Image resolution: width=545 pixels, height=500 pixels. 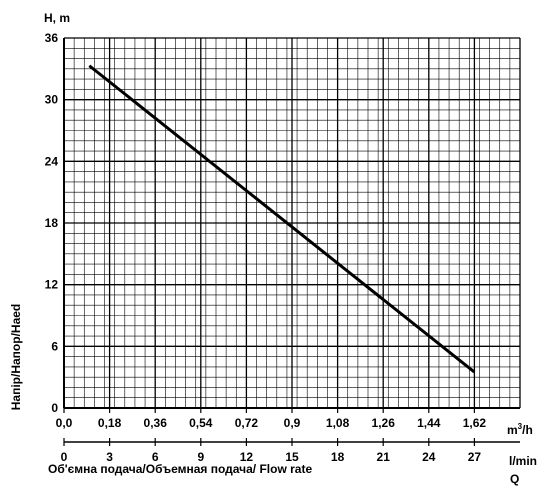 What do you see at coordinates (156, 423) in the screenshot?
I see `x-top-tick-label: 0,36` at bounding box center [156, 423].